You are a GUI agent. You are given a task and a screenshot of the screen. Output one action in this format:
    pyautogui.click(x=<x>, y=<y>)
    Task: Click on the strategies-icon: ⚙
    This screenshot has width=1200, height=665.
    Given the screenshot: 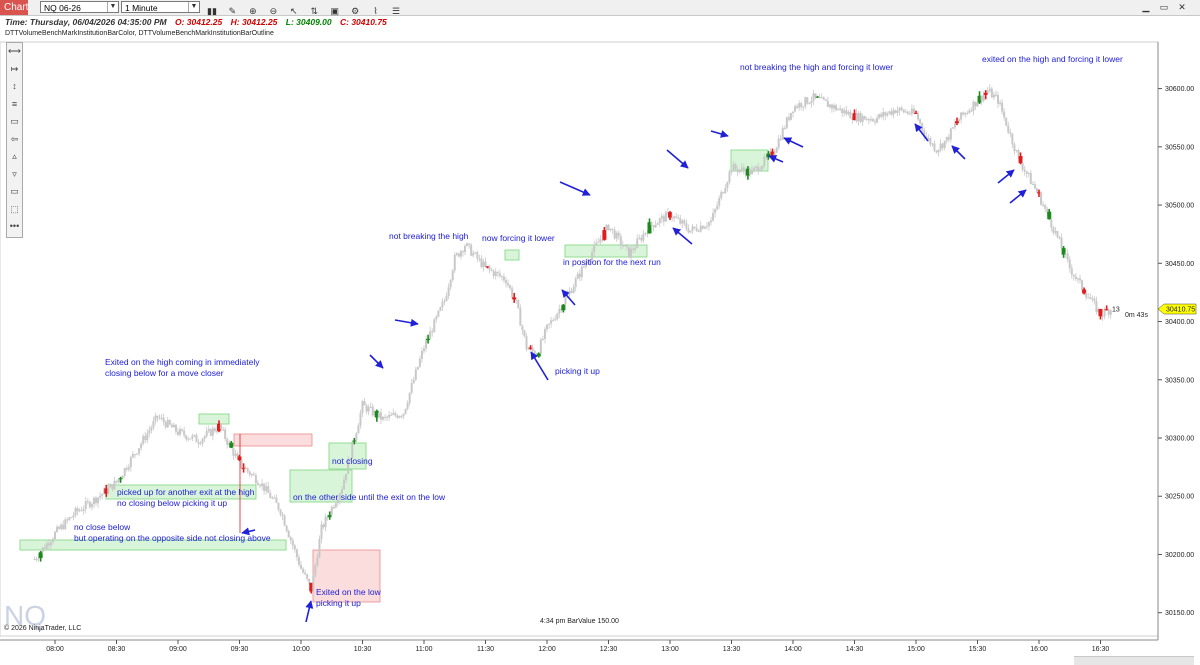 What is the action you would take?
    pyautogui.click(x=355, y=11)
    